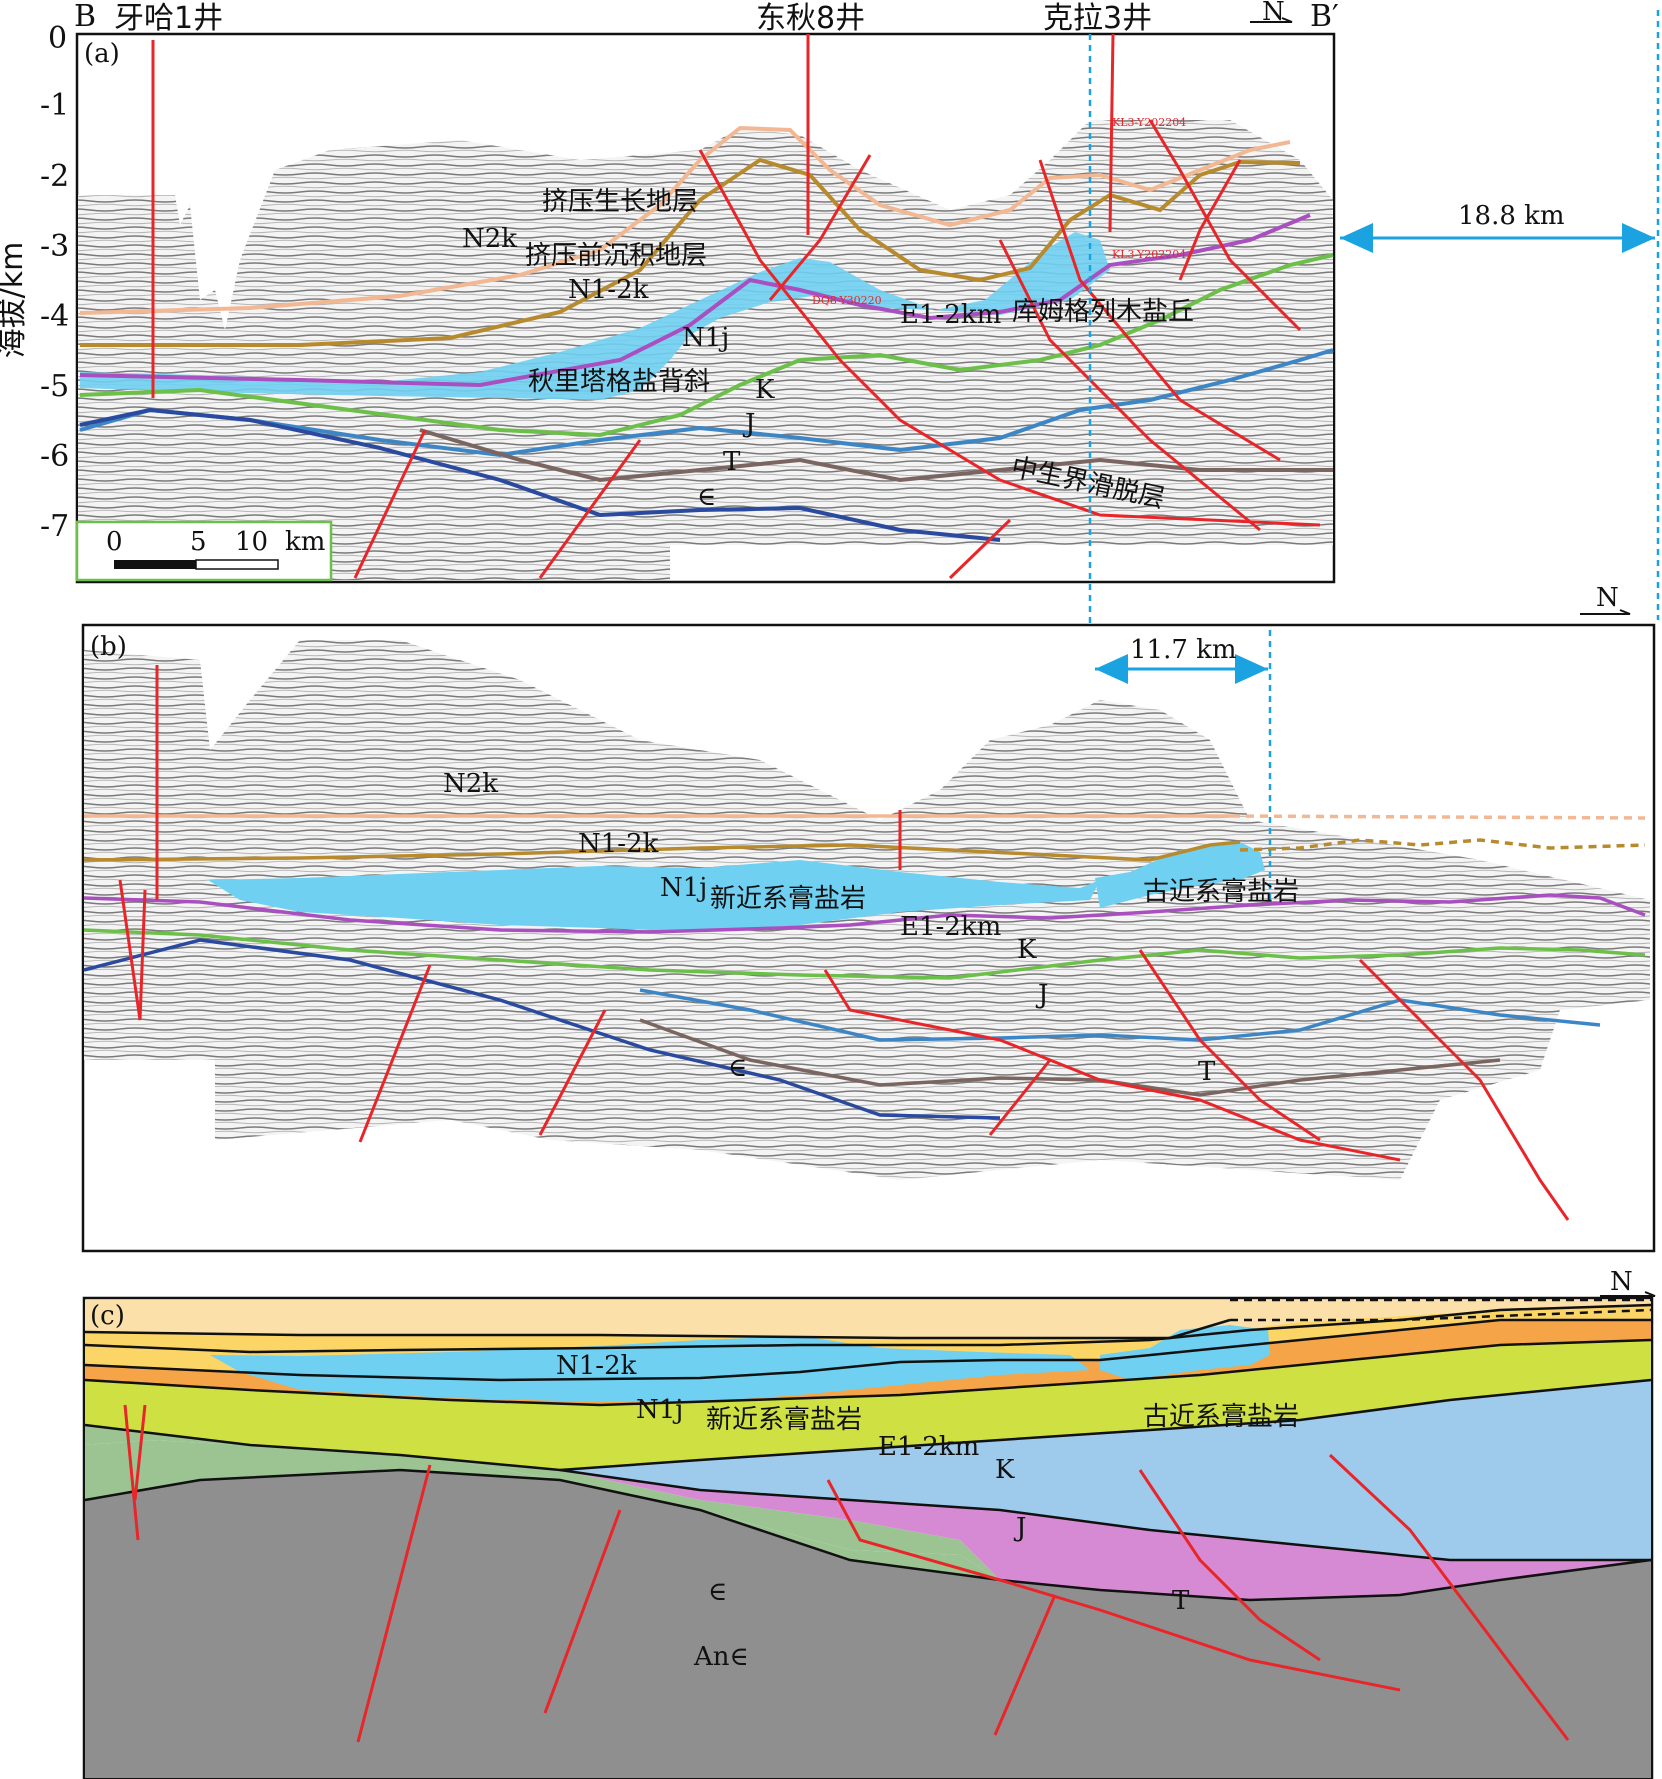 The image size is (1662, 1779). I want to click on north-label: N, so click(1273, 13).